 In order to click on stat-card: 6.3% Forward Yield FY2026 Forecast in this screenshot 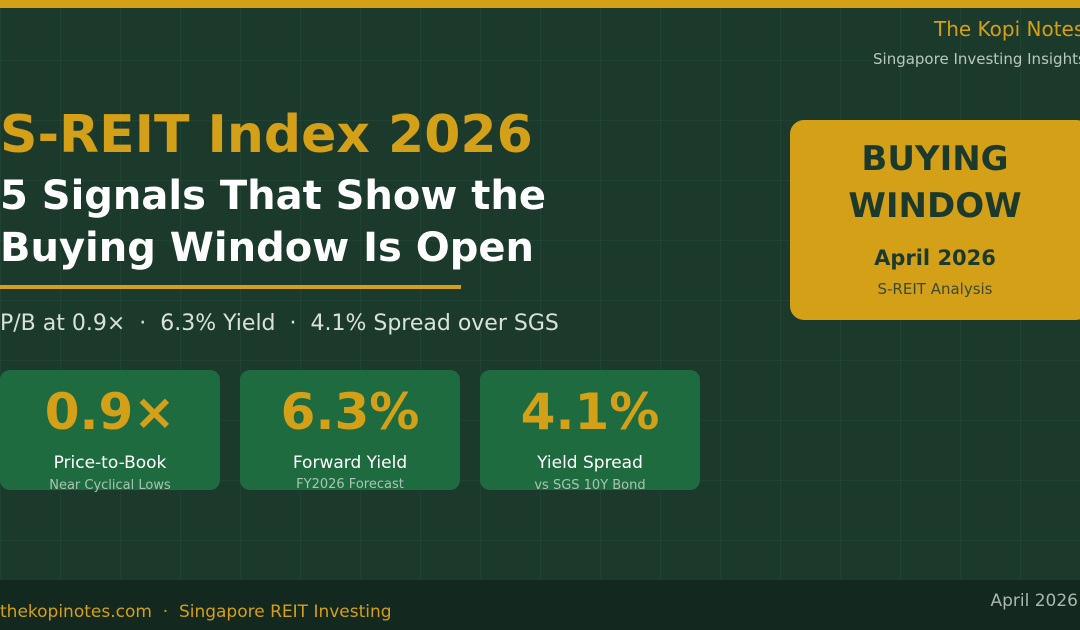, I will do `click(350, 431)`.